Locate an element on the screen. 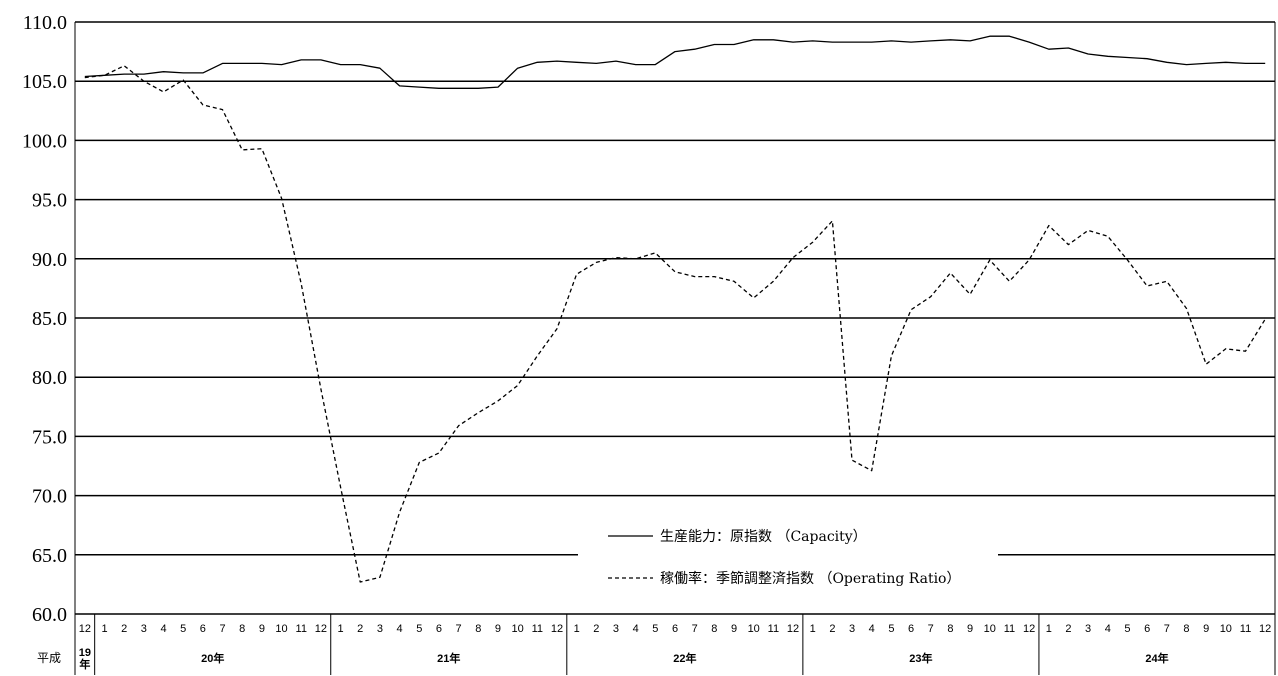 The height and width of the screenshot is (676, 1278). year-label: 21年 is located at coordinates (448, 658).